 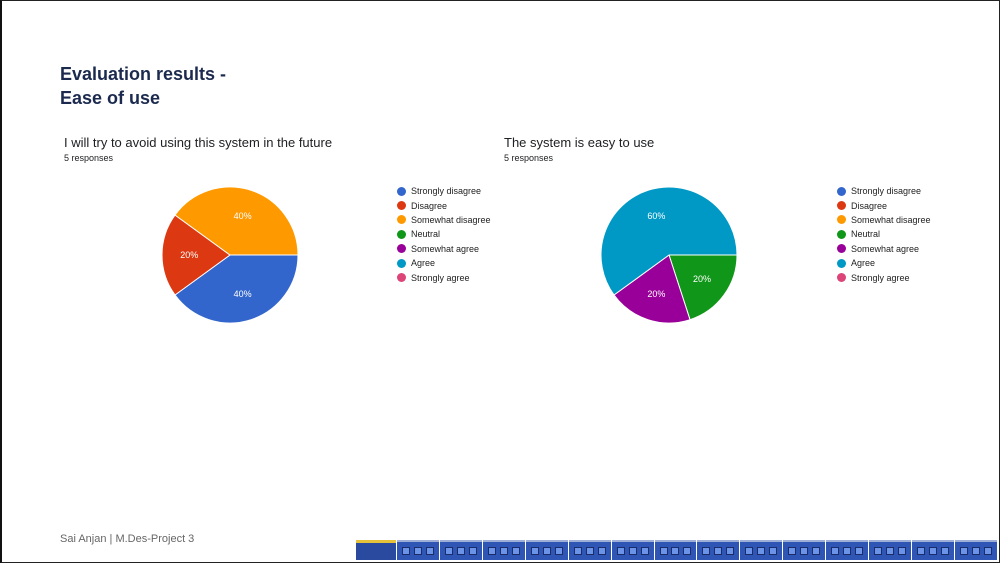 I want to click on chart-1-pie: 40% 20% 40%, so click(x=230, y=255).